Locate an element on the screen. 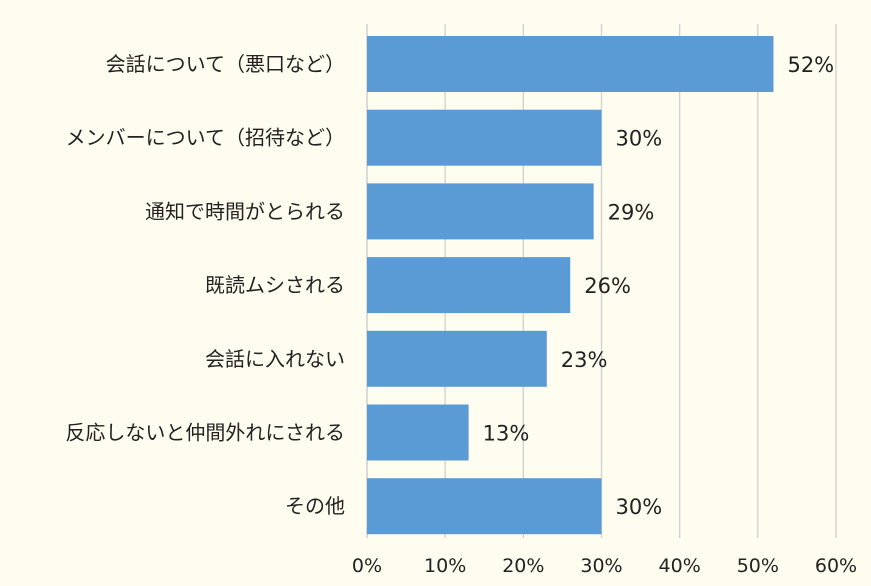 The image size is (871, 586). category-label: 既読ムシされる is located at coordinates (275, 285).